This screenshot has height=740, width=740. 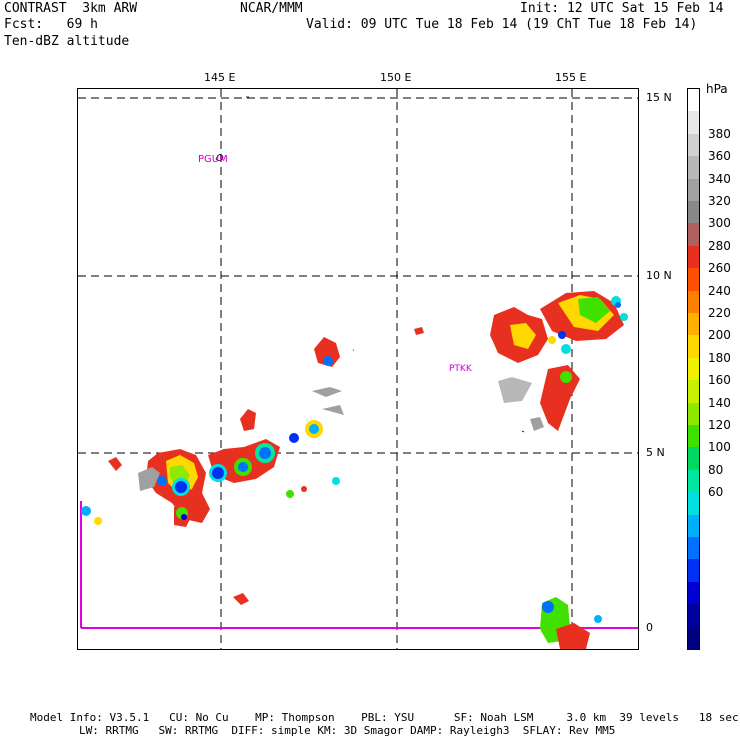 I want to click on lon-label-150: 150 E, so click(x=396, y=77).